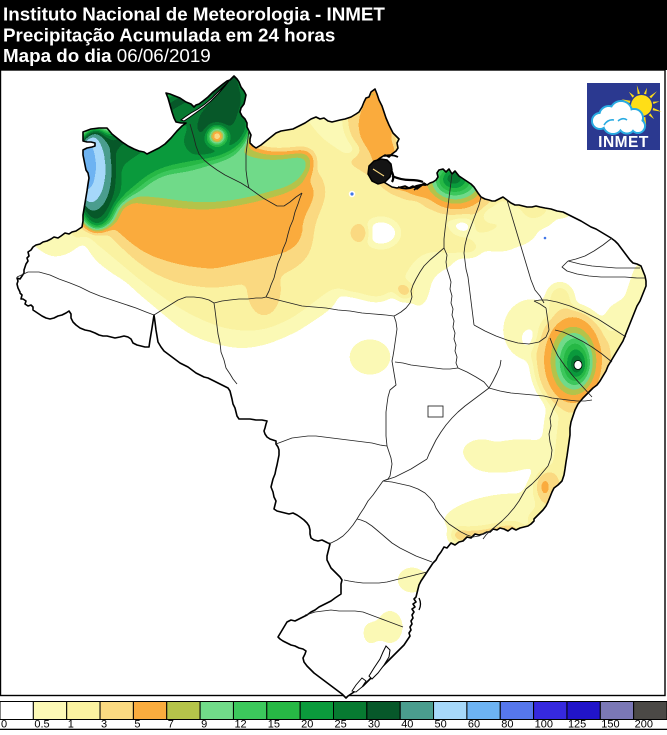 The height and width of the screenshot is (735, 667). Describe the element at coordinates (137, 725) in the screenshot. I see `svg-text: 5` at that location.